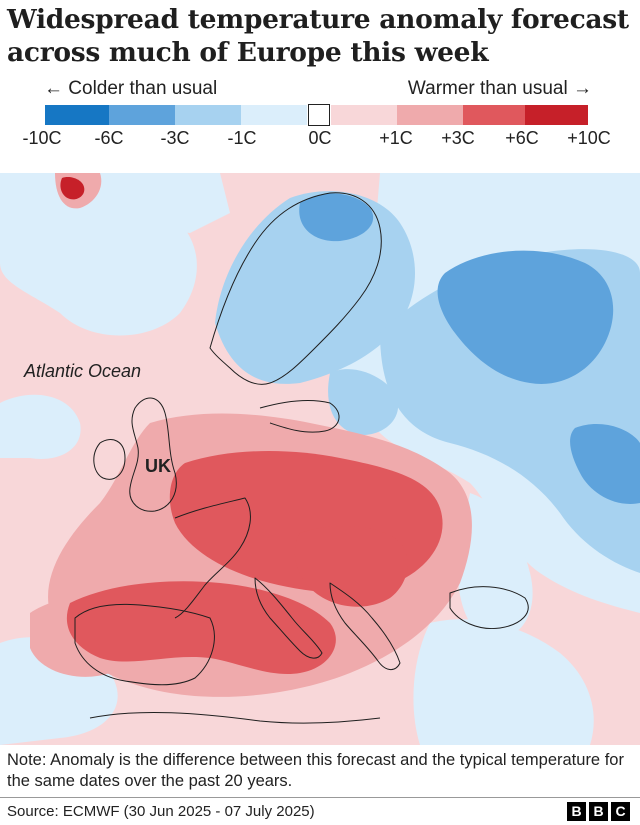  Describe the element at coordinates (248, 52) in the screenshot. I see `title-line-2: across much of Europe this week` at that location.